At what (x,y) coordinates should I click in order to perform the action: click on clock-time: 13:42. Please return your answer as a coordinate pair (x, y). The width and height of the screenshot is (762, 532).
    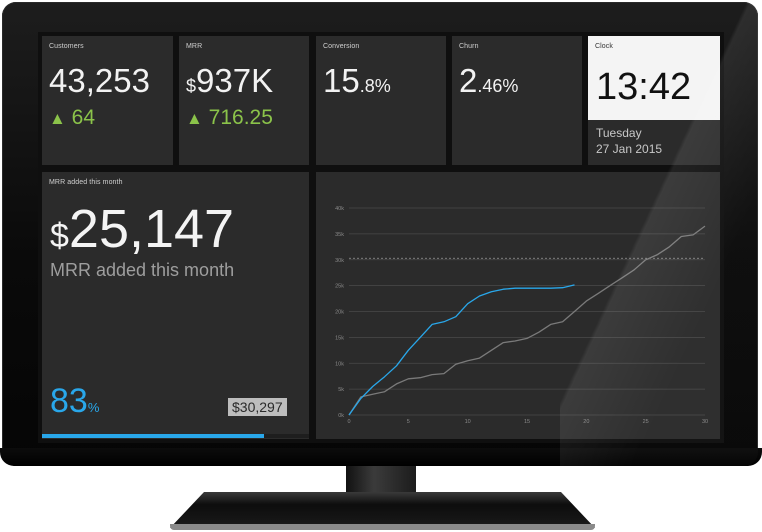
    Looking at the image, I should click on (644, 87).